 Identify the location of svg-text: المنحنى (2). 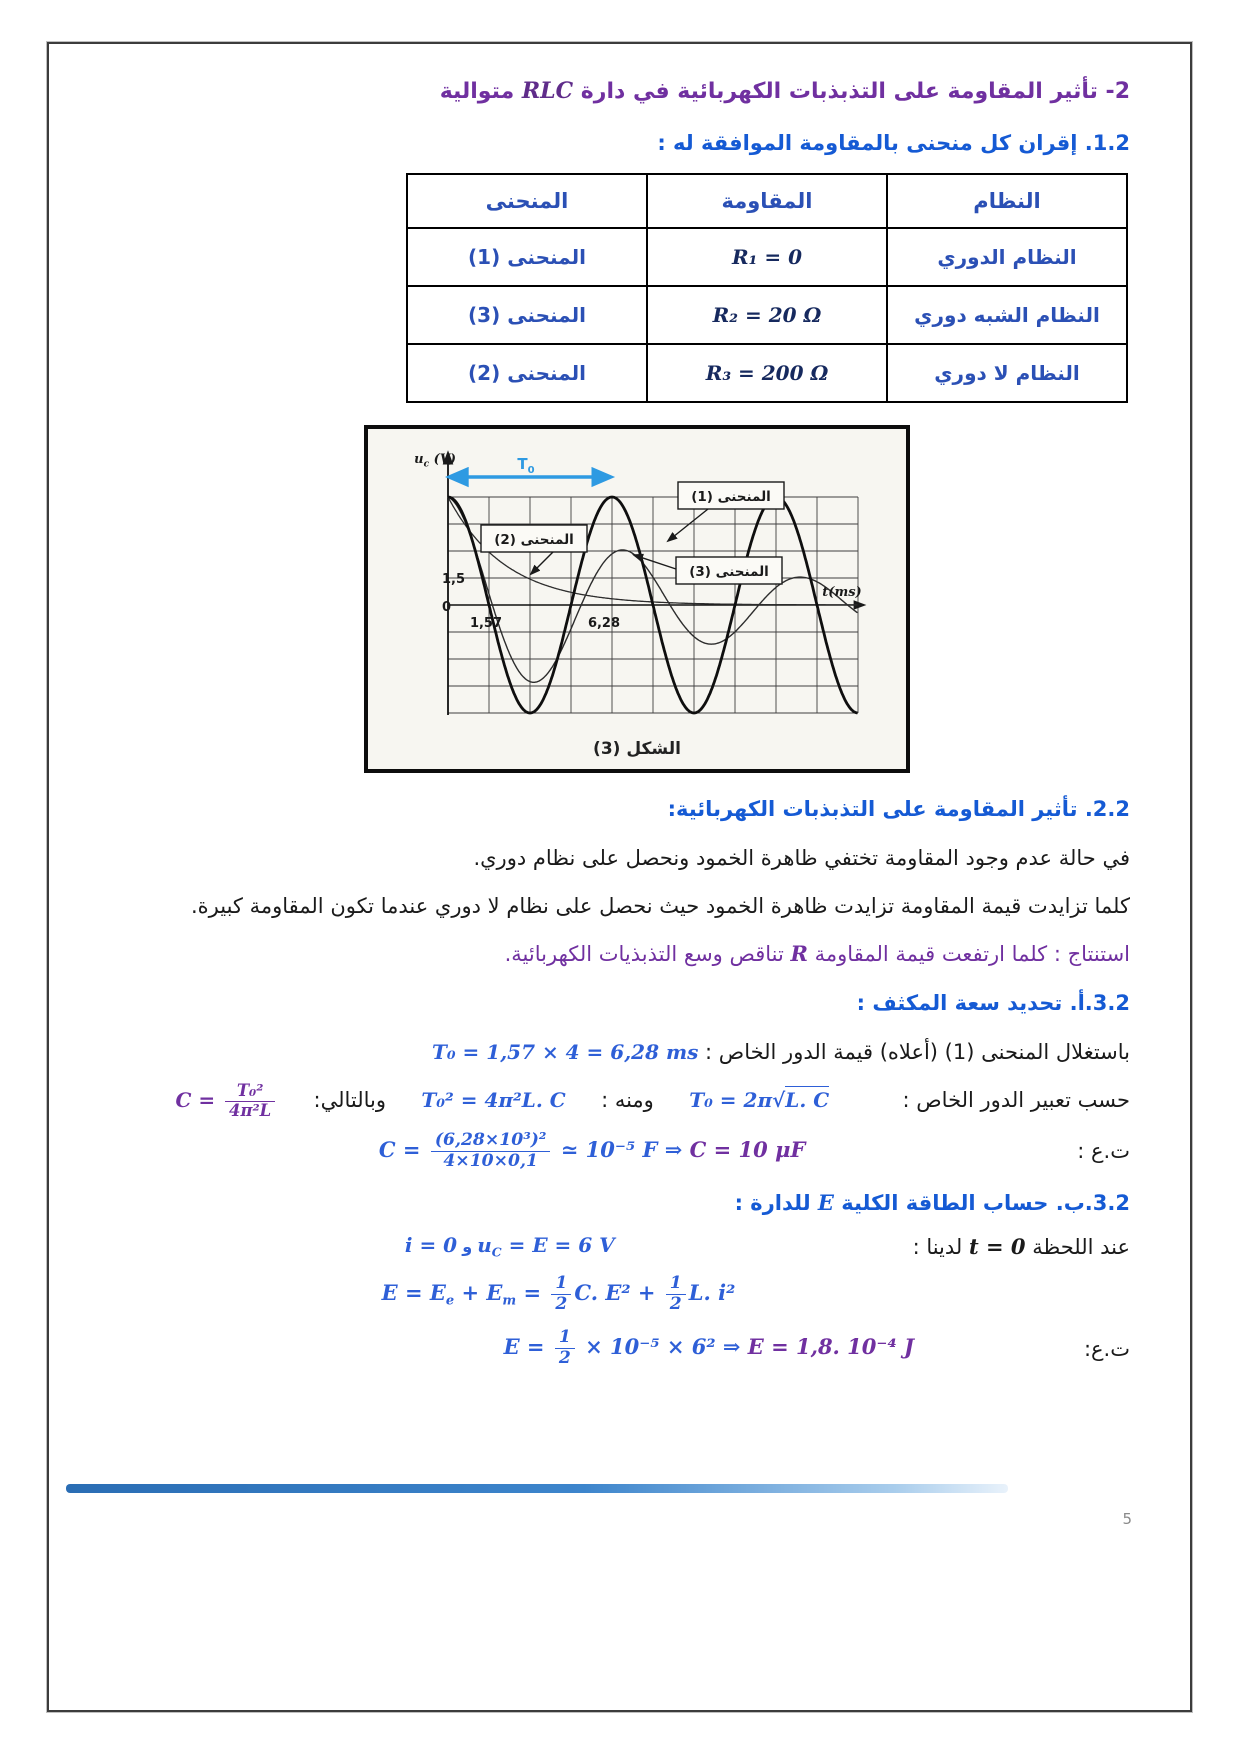
(534, 540).